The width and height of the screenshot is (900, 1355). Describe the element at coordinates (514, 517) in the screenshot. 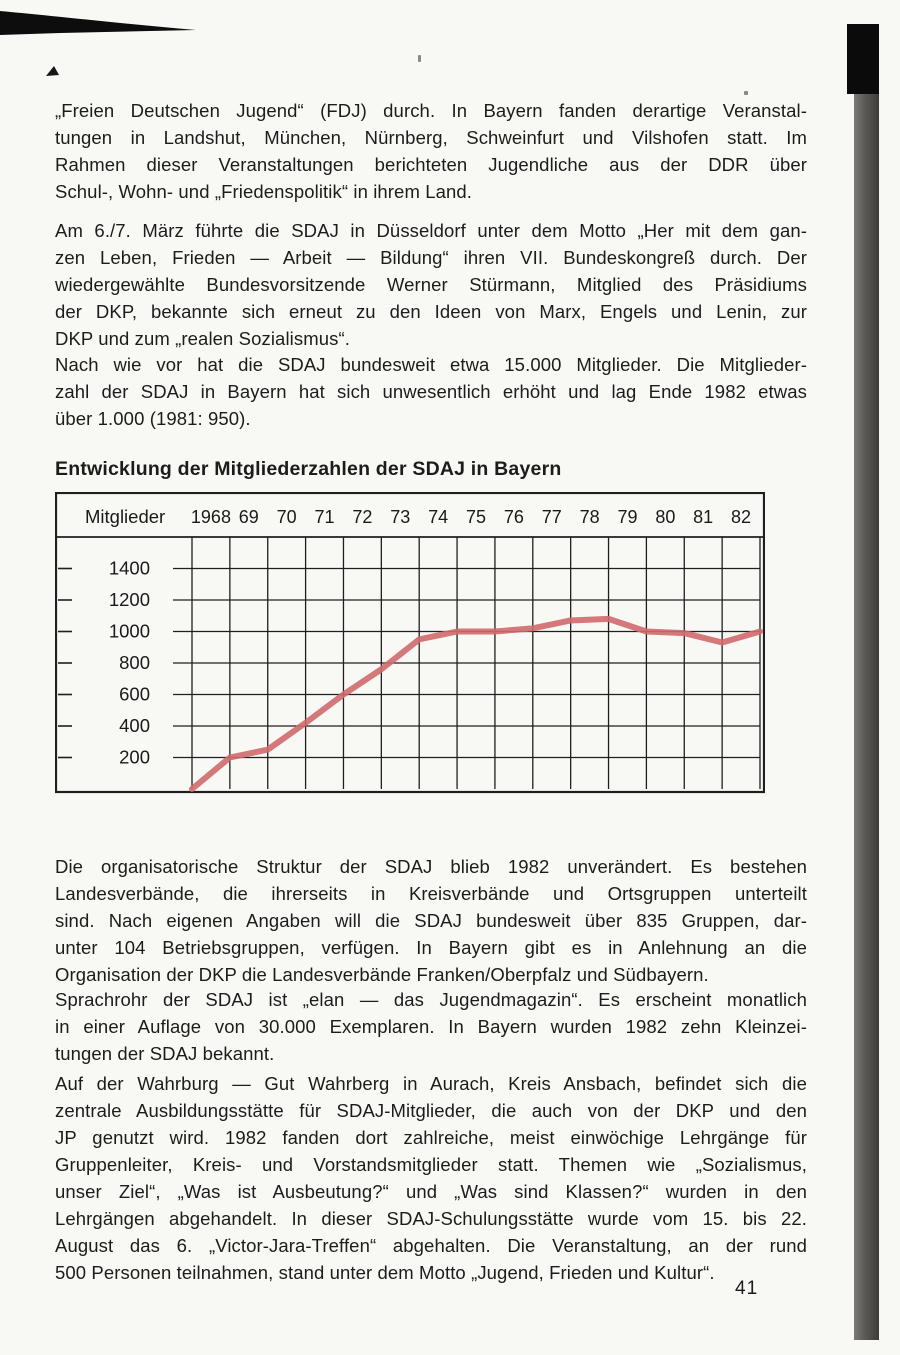

I see `x-tick-label: 76` at that location.